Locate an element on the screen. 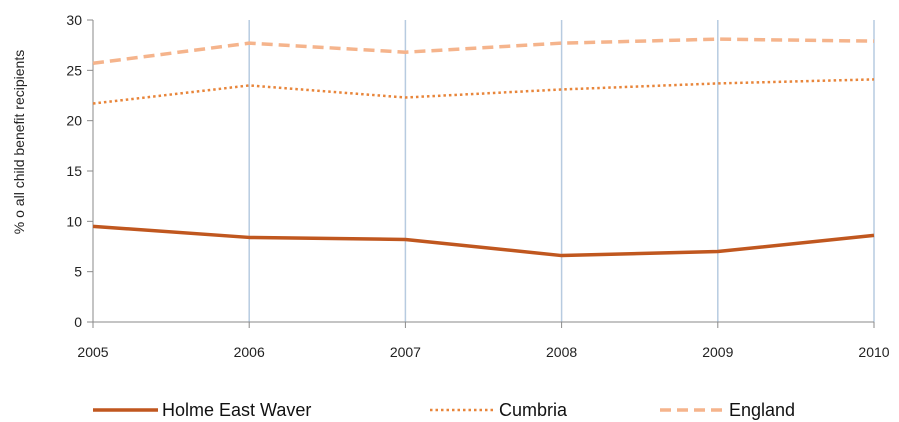 The image size is (899, 422). y-tick-label: 25 is located at coordinates (74, 70).